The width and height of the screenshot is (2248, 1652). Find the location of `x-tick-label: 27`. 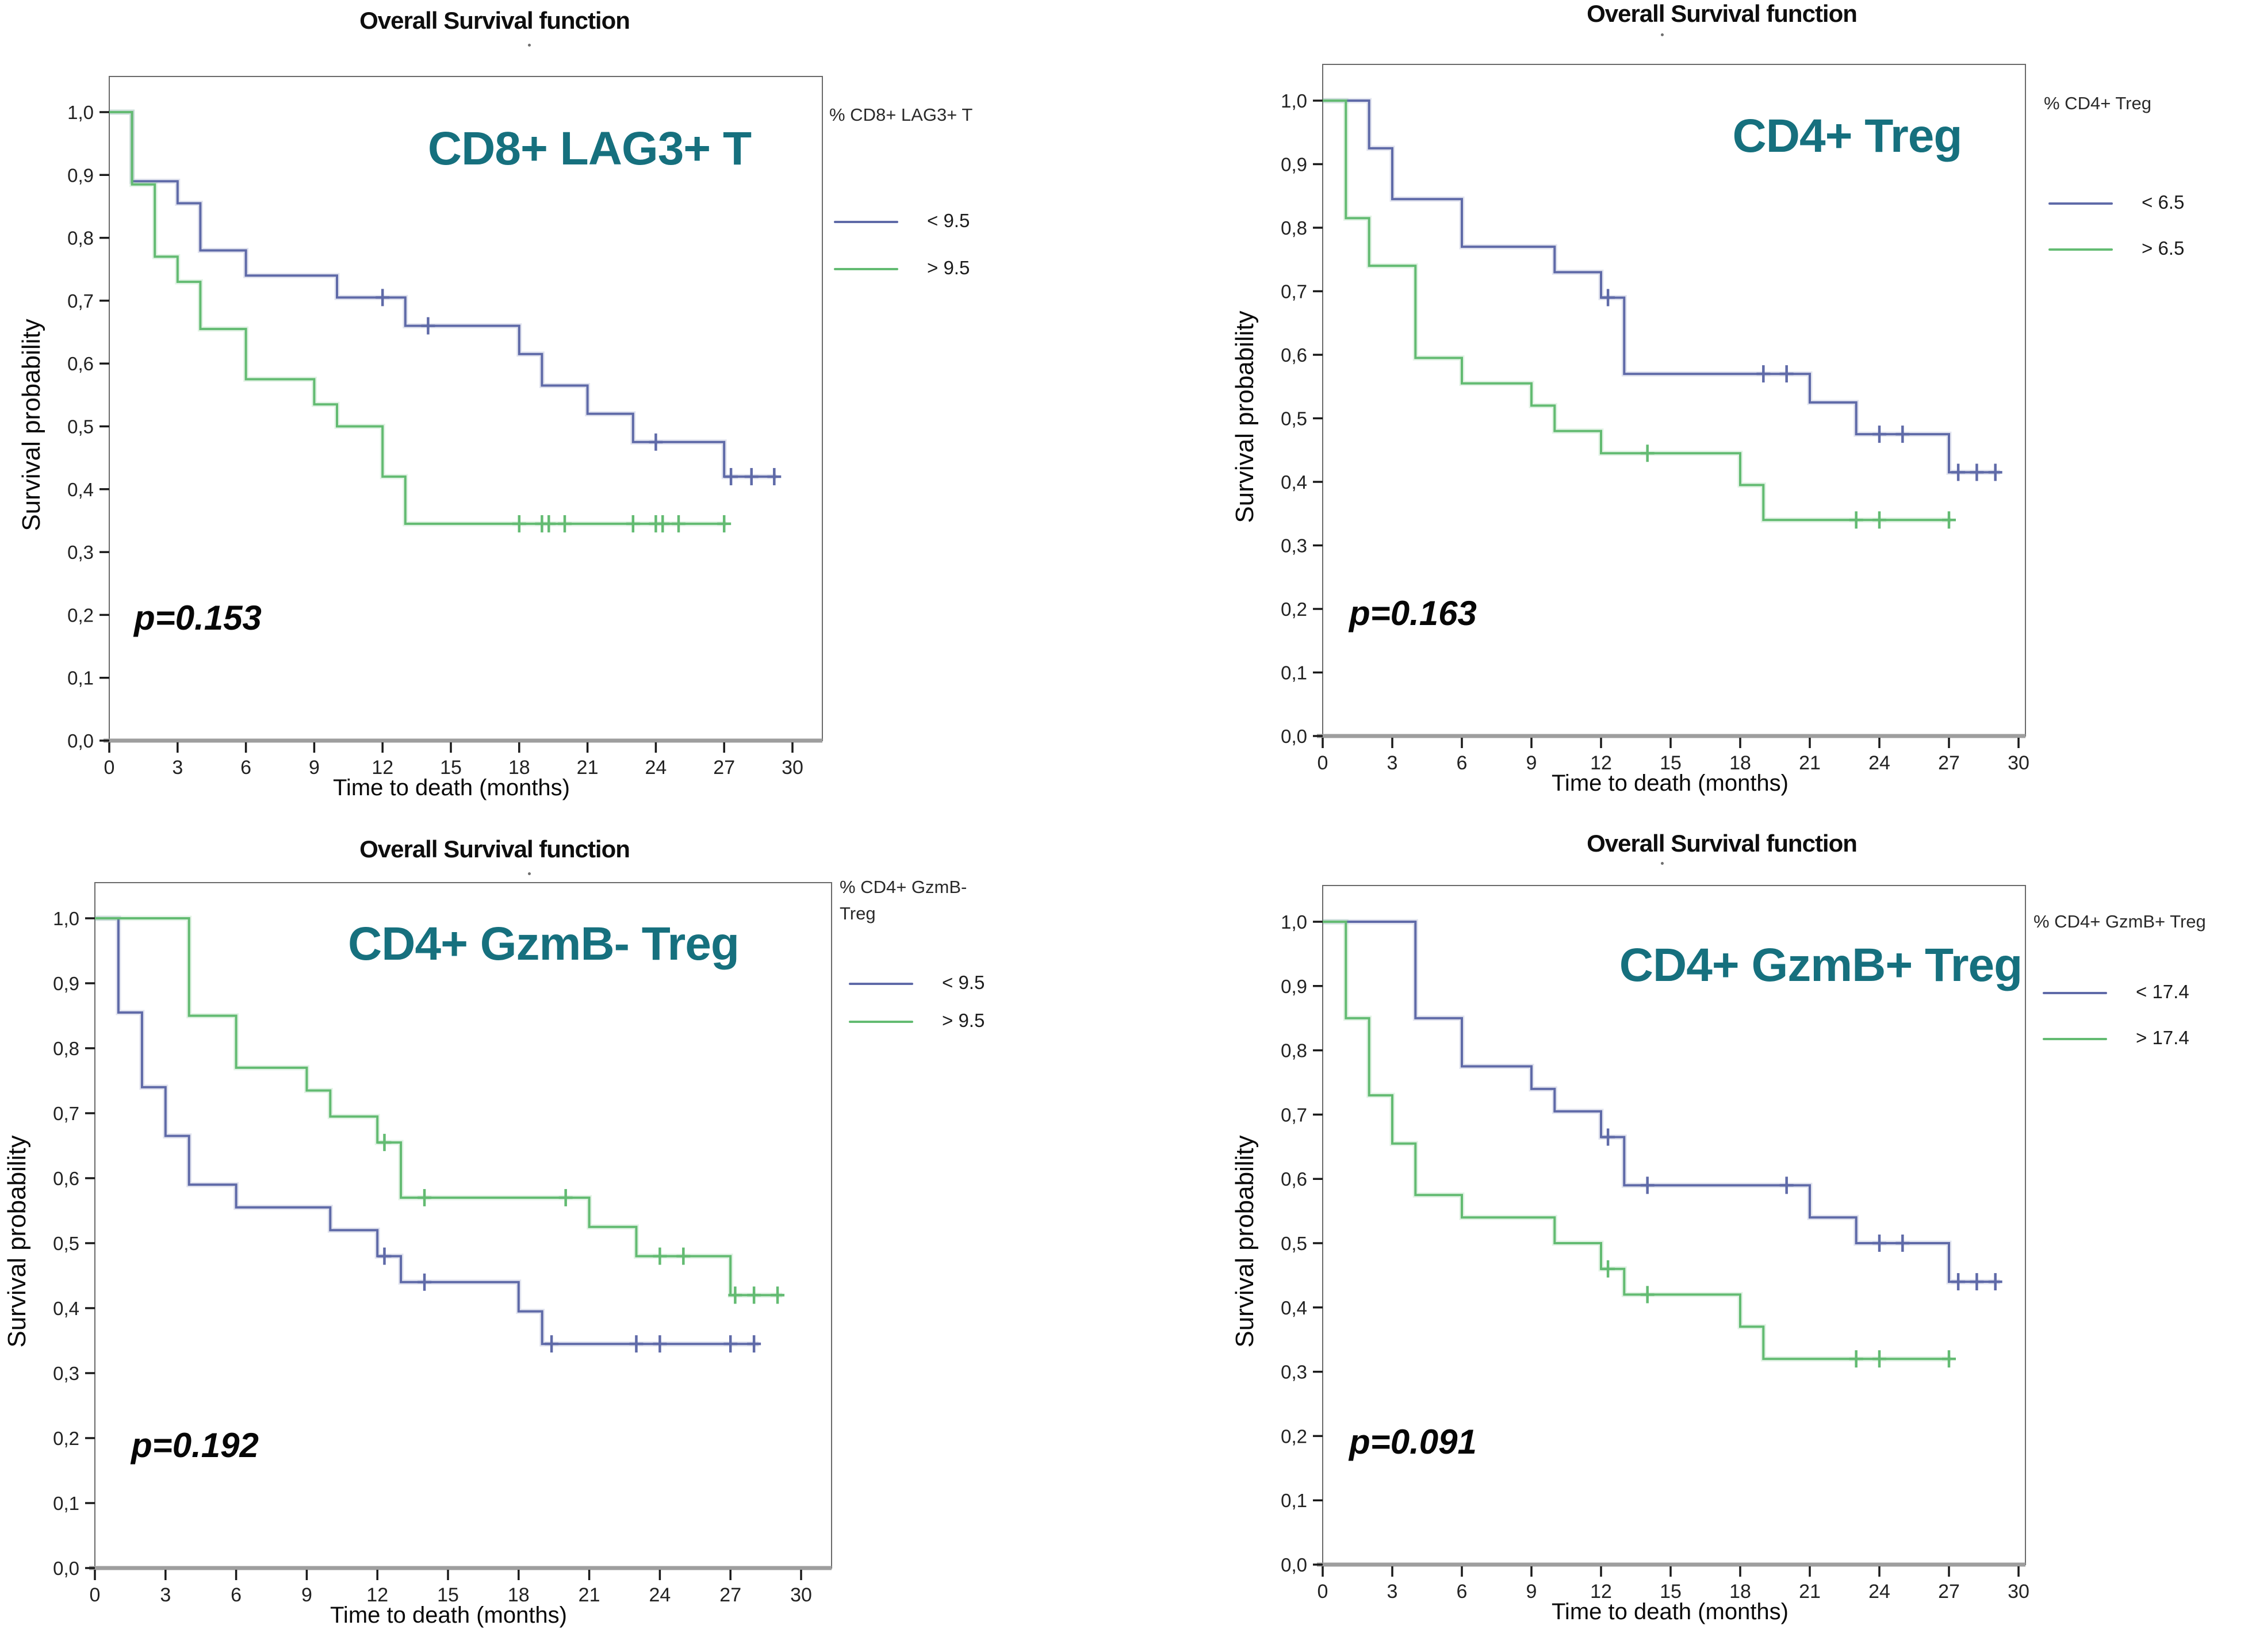

x-tick-label: 27 is located at coordinates (730, 1595).